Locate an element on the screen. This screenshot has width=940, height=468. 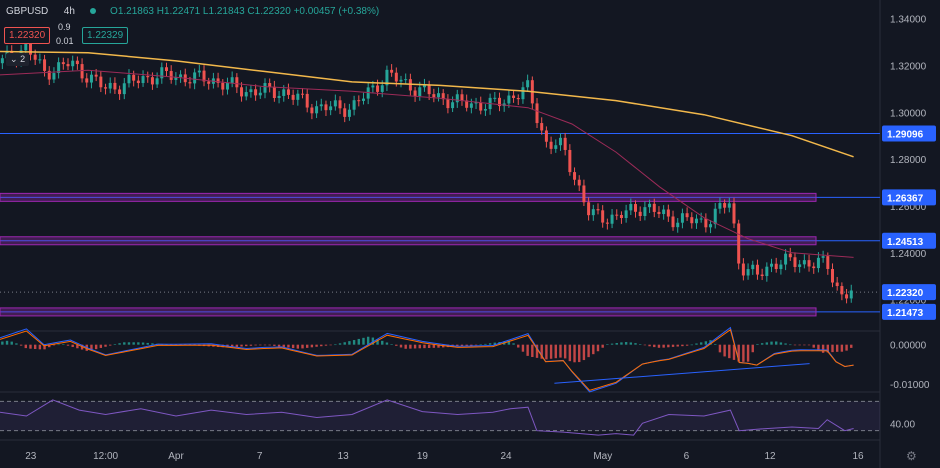
buy-button: 1.22329 is located at coordinates (105, 35).